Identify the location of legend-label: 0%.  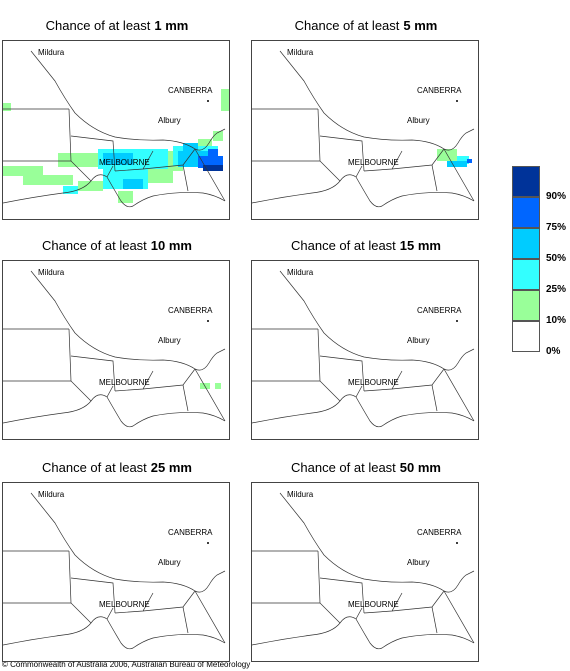
(553, 351).